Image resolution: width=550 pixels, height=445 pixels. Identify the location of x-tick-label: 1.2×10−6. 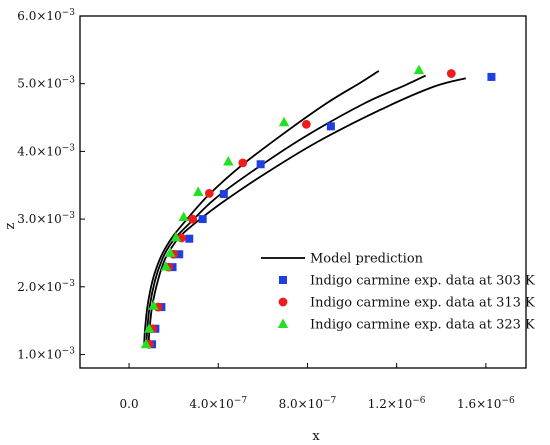
(397, 403).